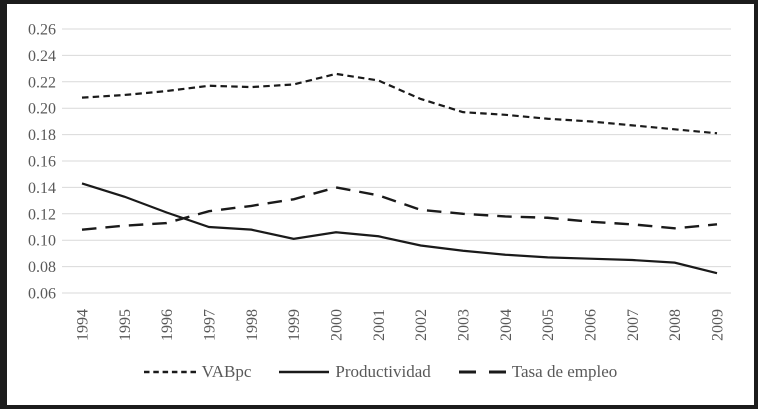 This screenshot has height=409, width=758. I want to click on y-tick-label: 0.20, so click(42, 109).